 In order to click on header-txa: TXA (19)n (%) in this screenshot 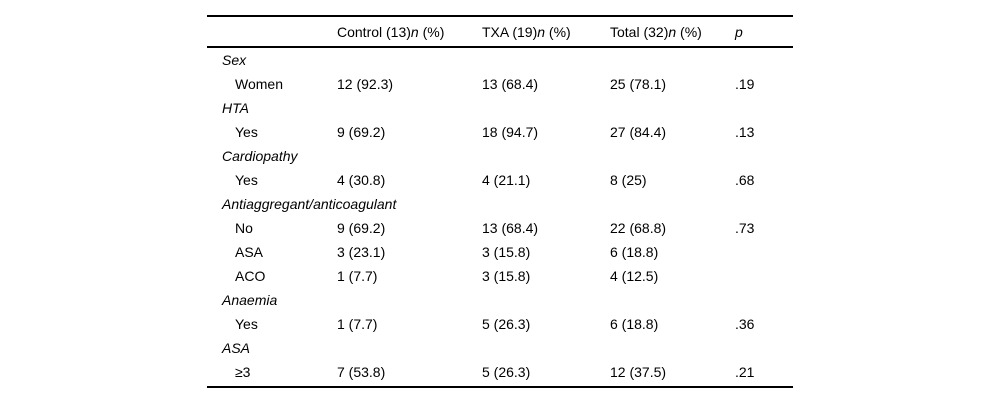, I will do `click(546, 32)`.